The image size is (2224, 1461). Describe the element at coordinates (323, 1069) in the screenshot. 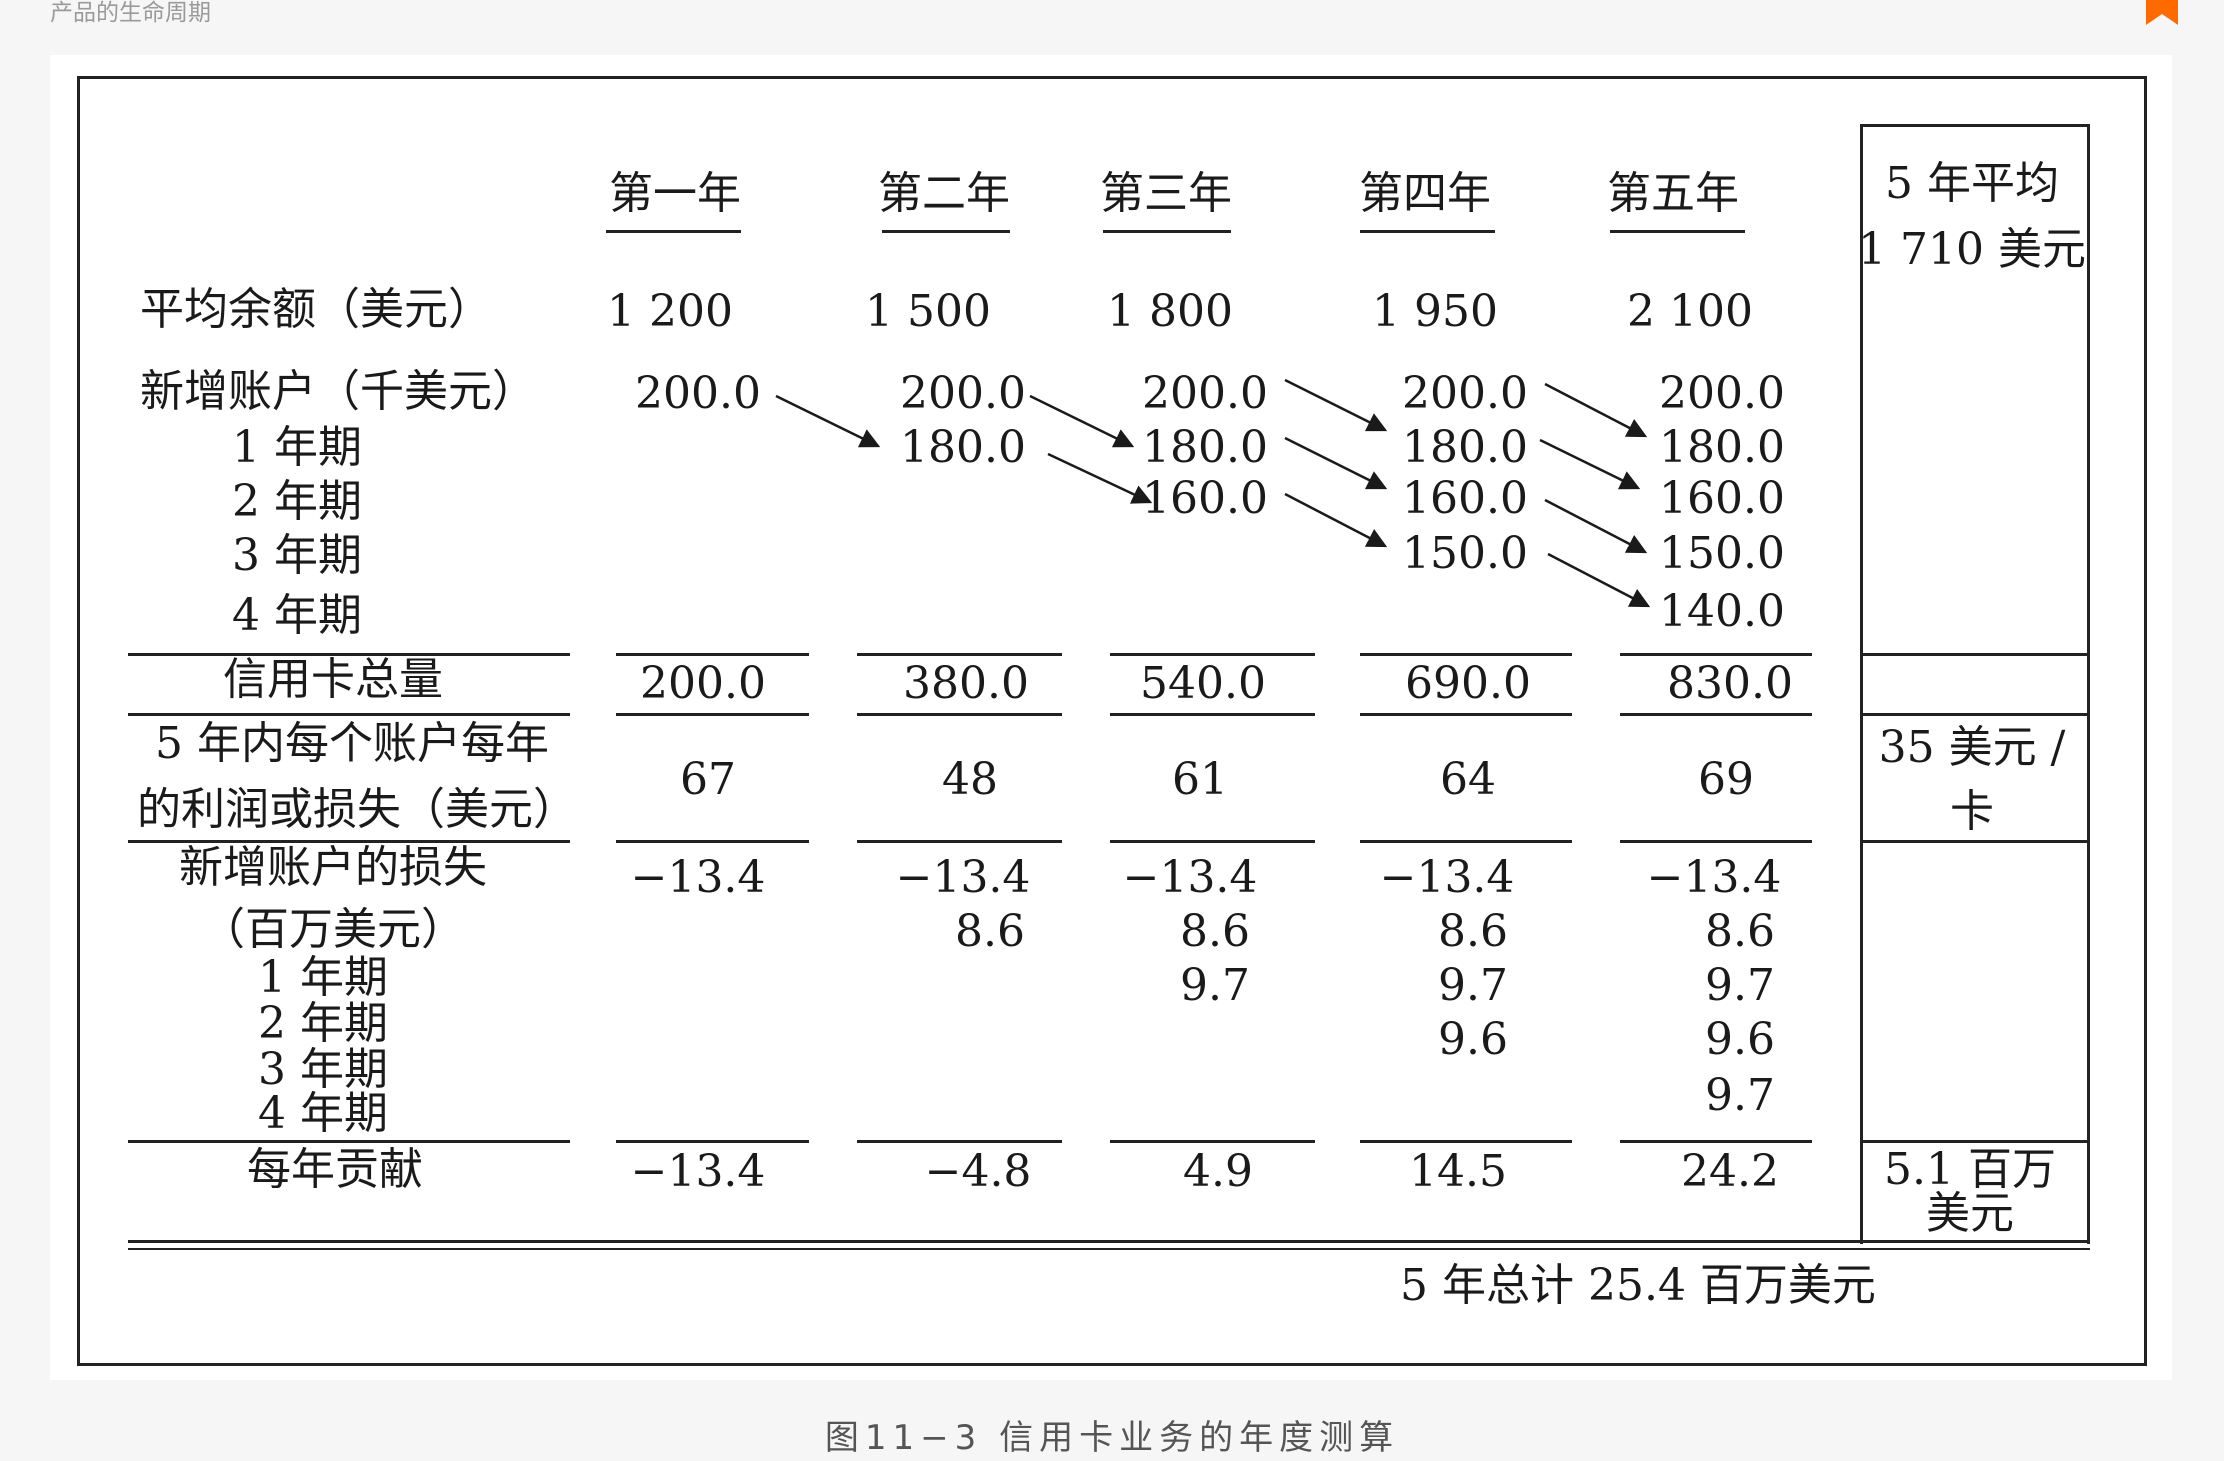

I see `loss-period-3: 3 年期` at that location.